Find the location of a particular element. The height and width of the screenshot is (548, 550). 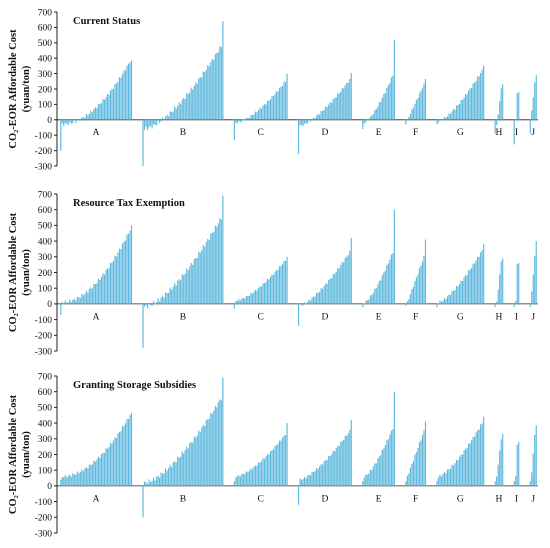

y-tick-label: -300 is located at coordinates (44, 352).